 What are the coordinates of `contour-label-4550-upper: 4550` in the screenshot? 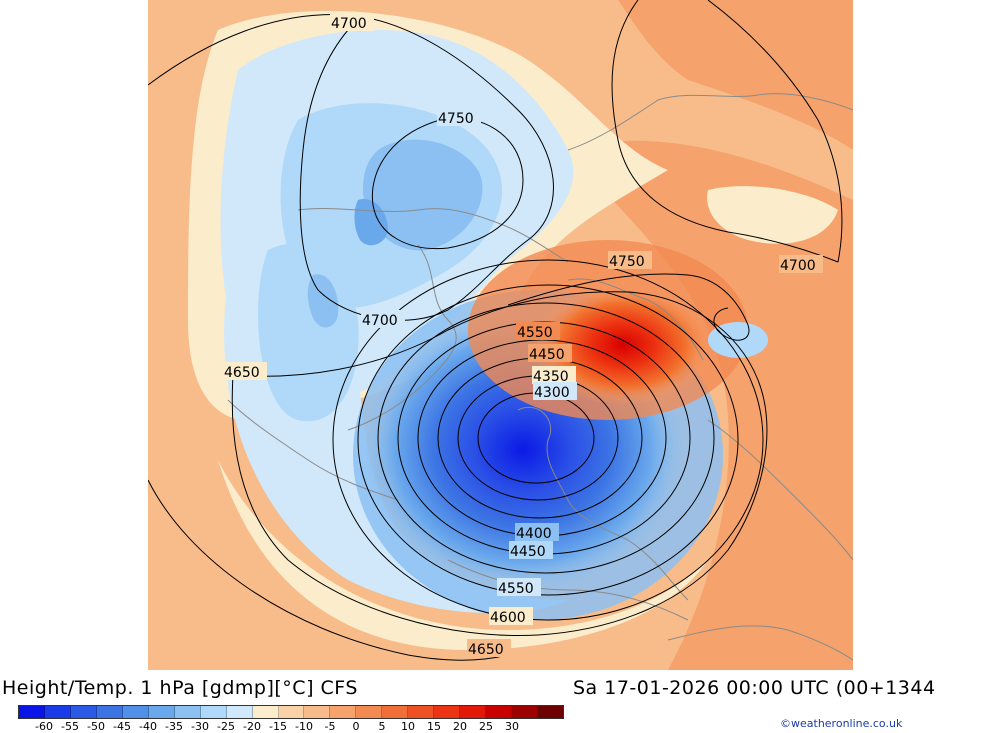 It's located at (535, 333).